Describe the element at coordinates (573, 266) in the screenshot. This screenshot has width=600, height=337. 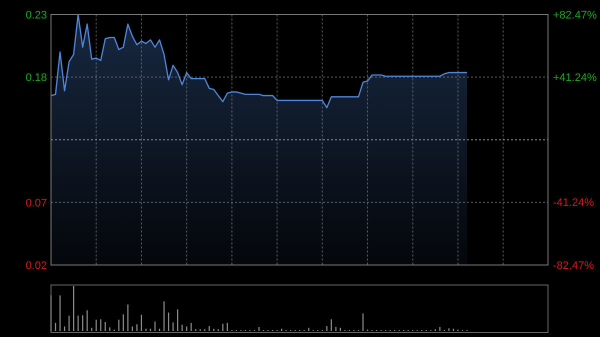
I see `y2-tick-label: -82.47%` at that location.